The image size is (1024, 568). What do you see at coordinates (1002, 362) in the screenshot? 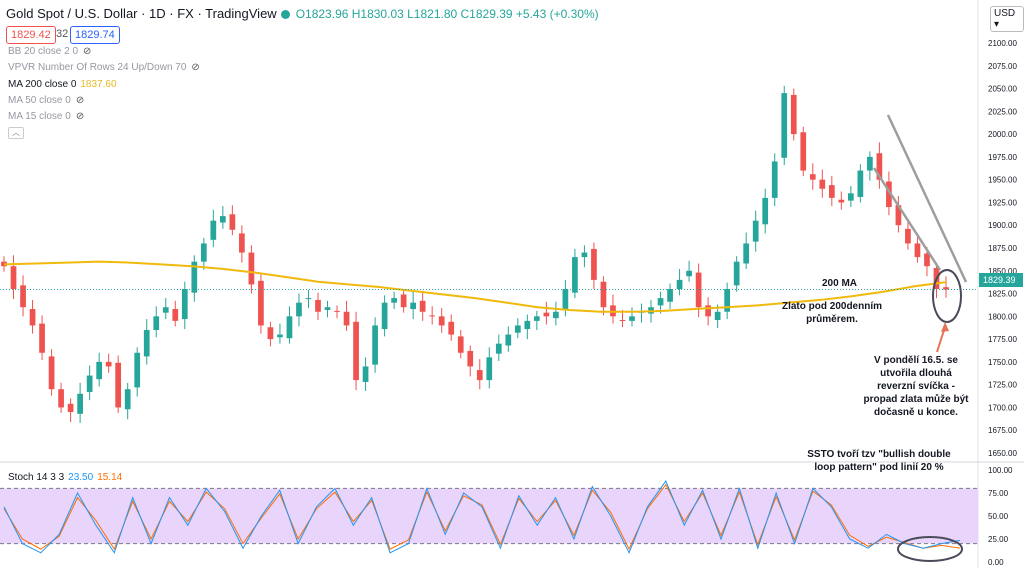
I see `price-tick-label: 1750.00` at bounding box center [1002, 362].